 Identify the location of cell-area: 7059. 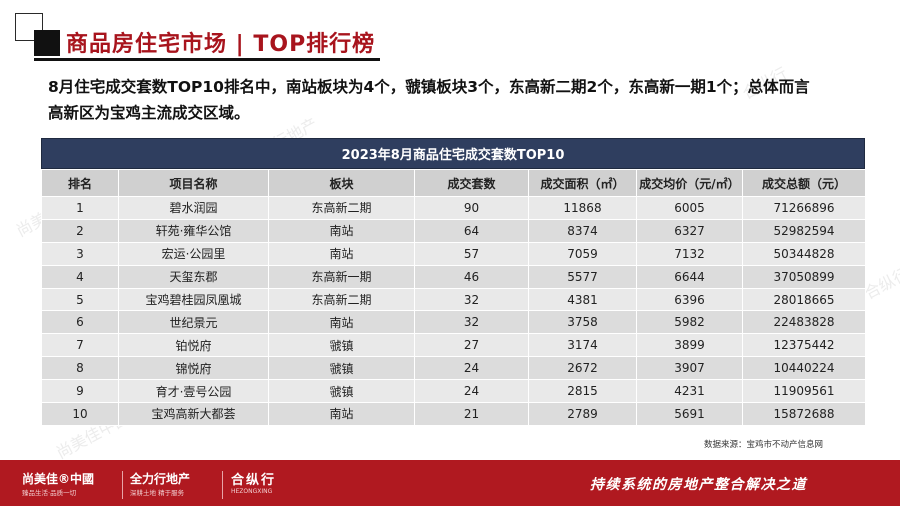
(582, 253).